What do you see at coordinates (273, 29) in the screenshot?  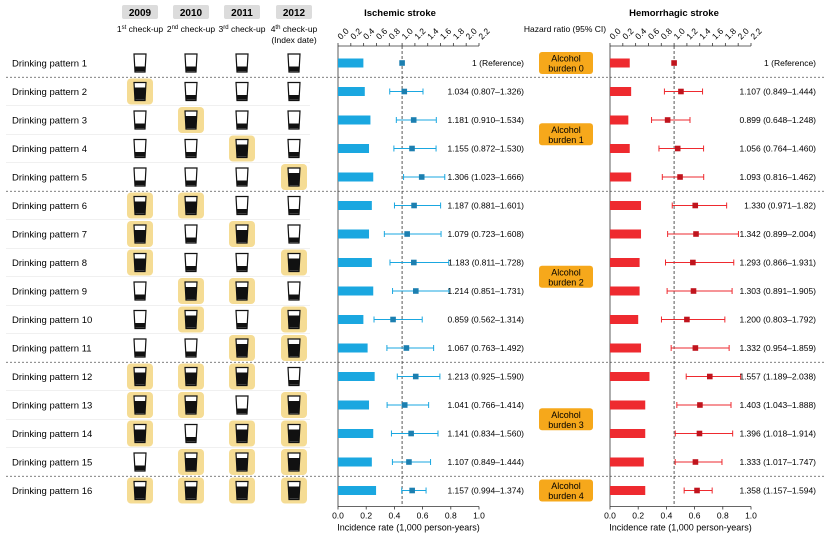 I see `checkup-number: 4` at bounding box center [273, 29].